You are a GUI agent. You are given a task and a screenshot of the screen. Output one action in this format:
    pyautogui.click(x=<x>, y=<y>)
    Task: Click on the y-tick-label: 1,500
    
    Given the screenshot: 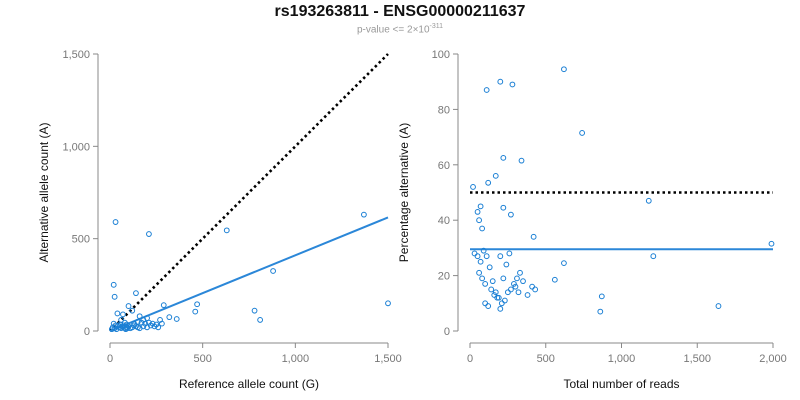 What is the action you would take?
    pyautogui.click(x=76, y=55)
    